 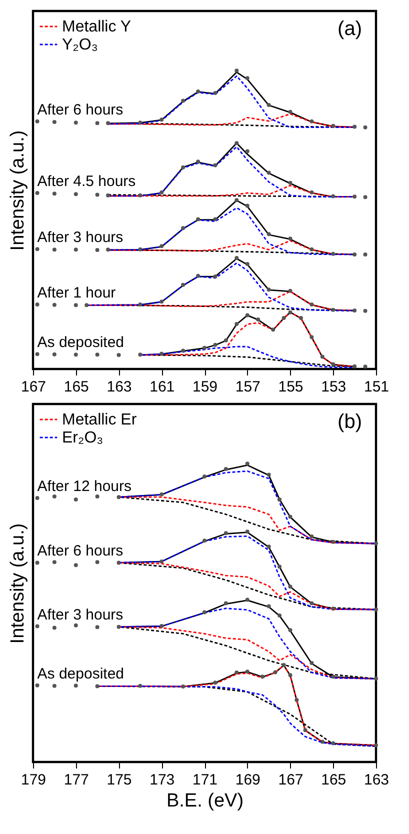 I want to click on legend-label: Y₂O₃, so click(x=80, y=45).